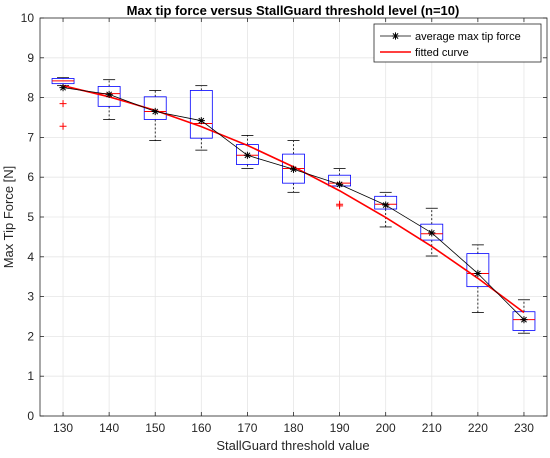 This screenshot has width=550, height=458. I want to click on x-tick-label: 230, so click(524, 428).